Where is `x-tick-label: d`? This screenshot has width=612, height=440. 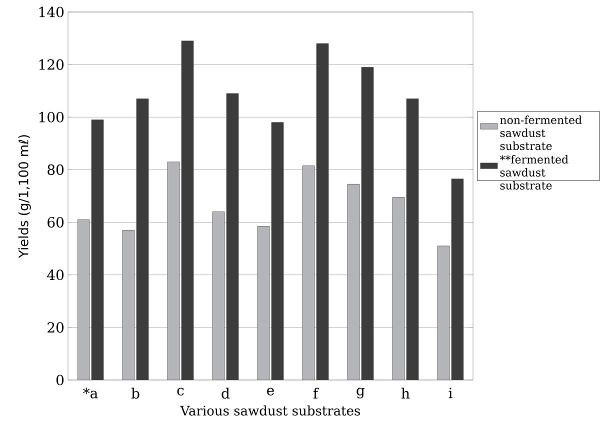 x-tick-label: d is located at coordinates (226, 393).